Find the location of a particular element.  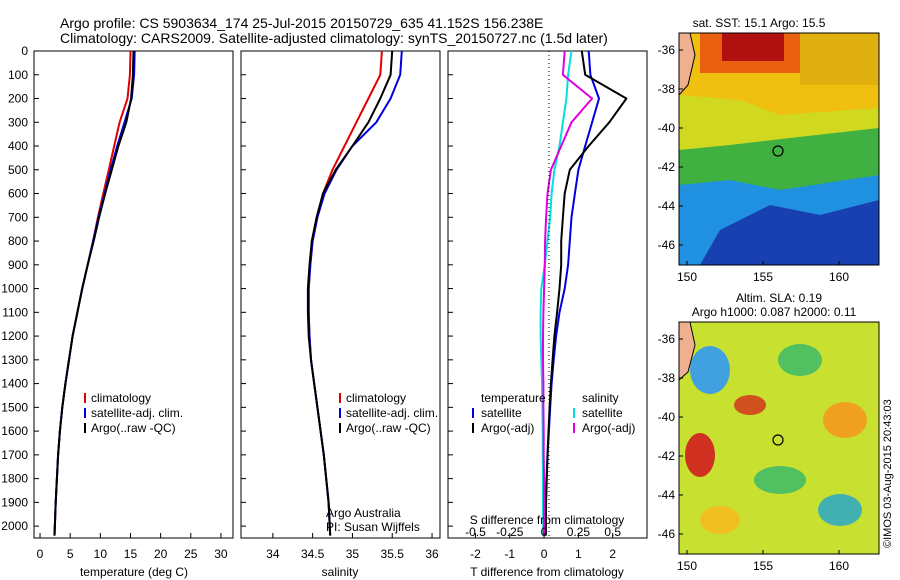

sst-map-axis: 150 155 160 -36 -38 -40 -42 -44 -46 is located at coordinates (754, 163).